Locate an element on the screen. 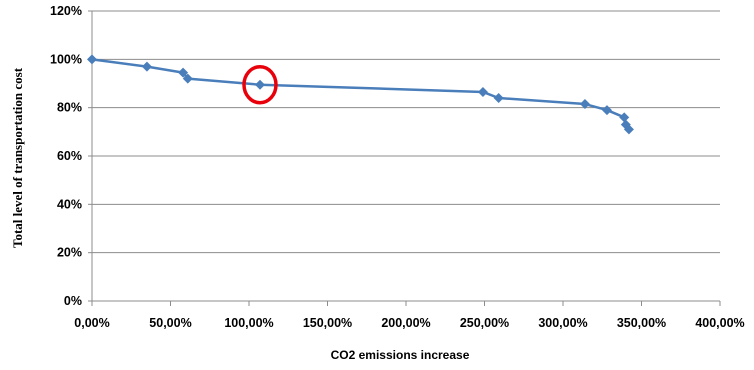  y-axis-ticks: 0% 20% 40% 60% 80% 100% 120% is located at coordinates (71, 156).